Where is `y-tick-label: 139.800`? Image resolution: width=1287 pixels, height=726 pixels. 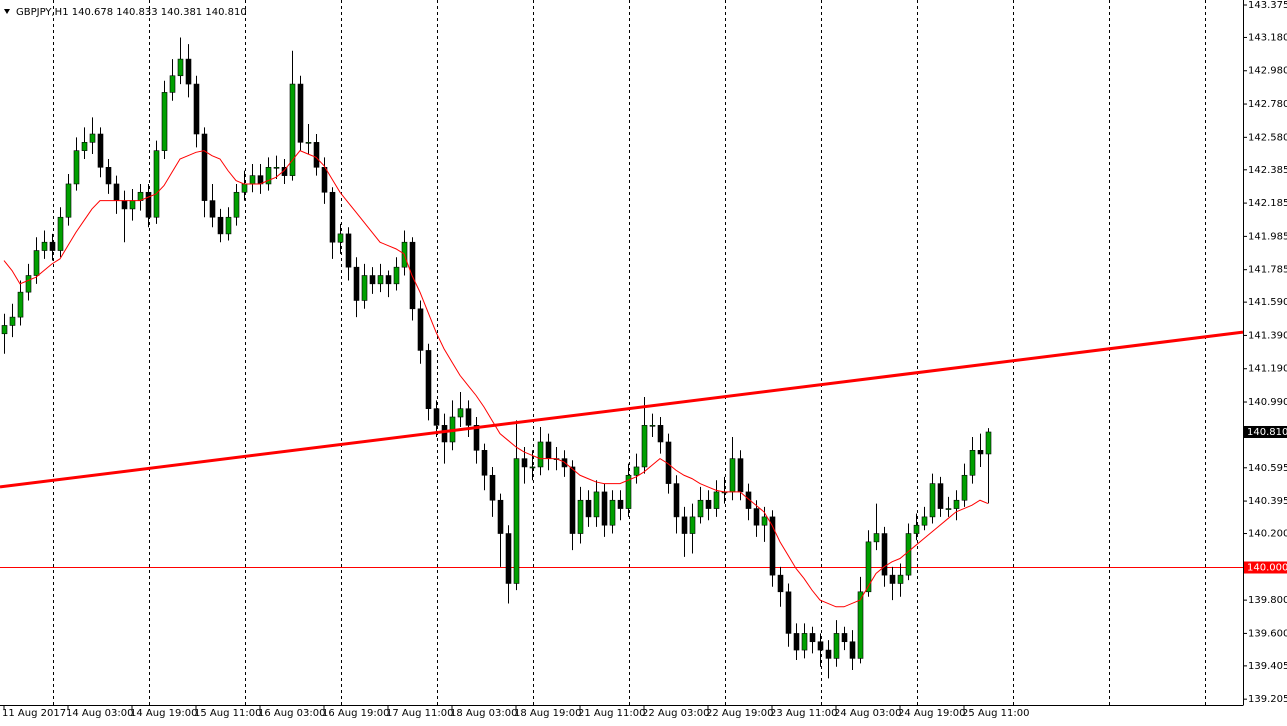 y-tick-label: 139.800 is located at coordinates (1267, 600).